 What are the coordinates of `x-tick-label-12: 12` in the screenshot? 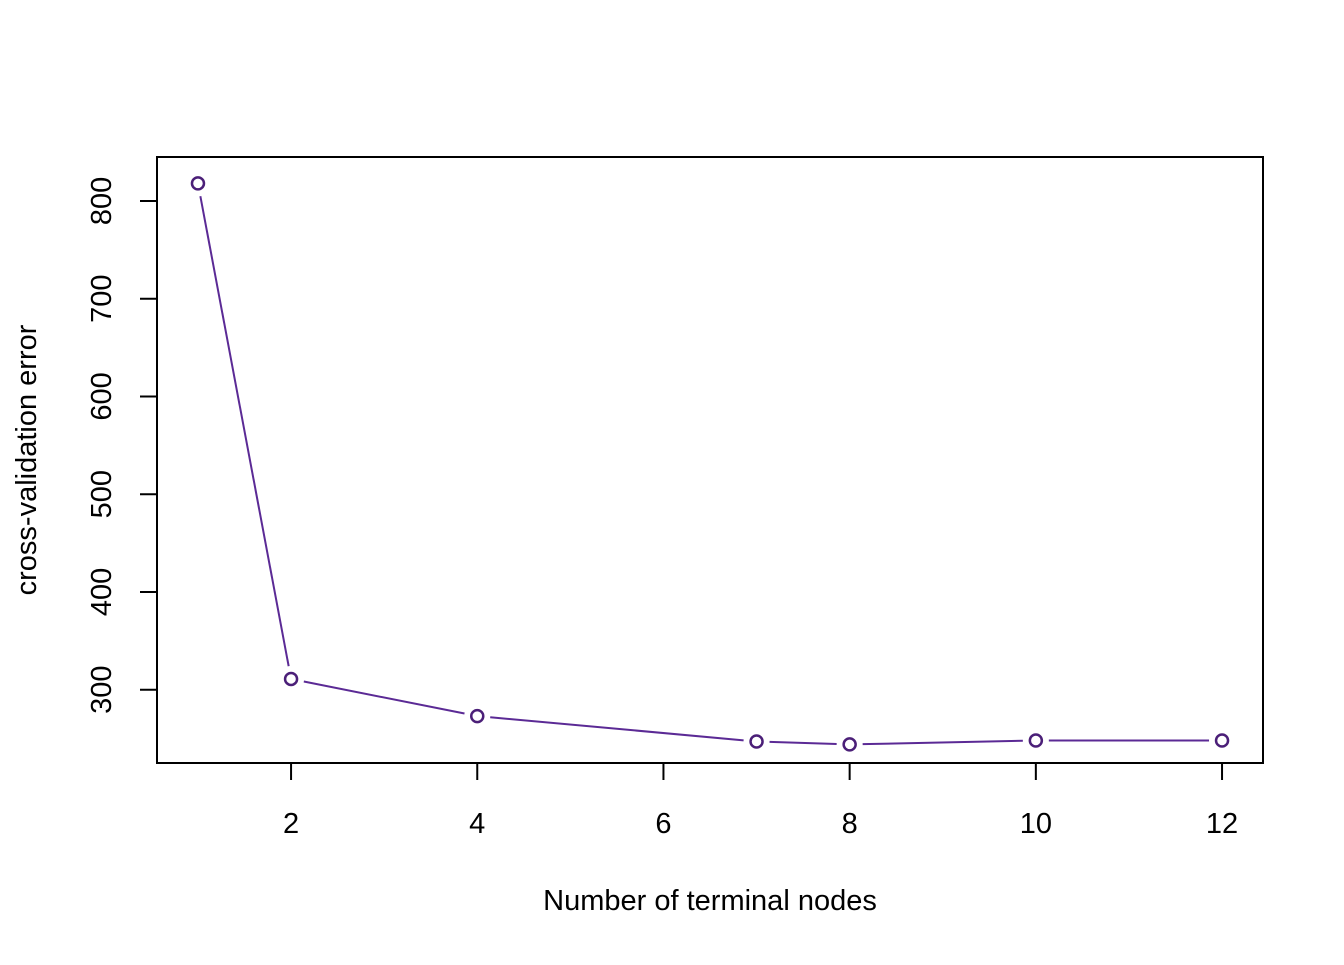 It's located at (1222, 824).